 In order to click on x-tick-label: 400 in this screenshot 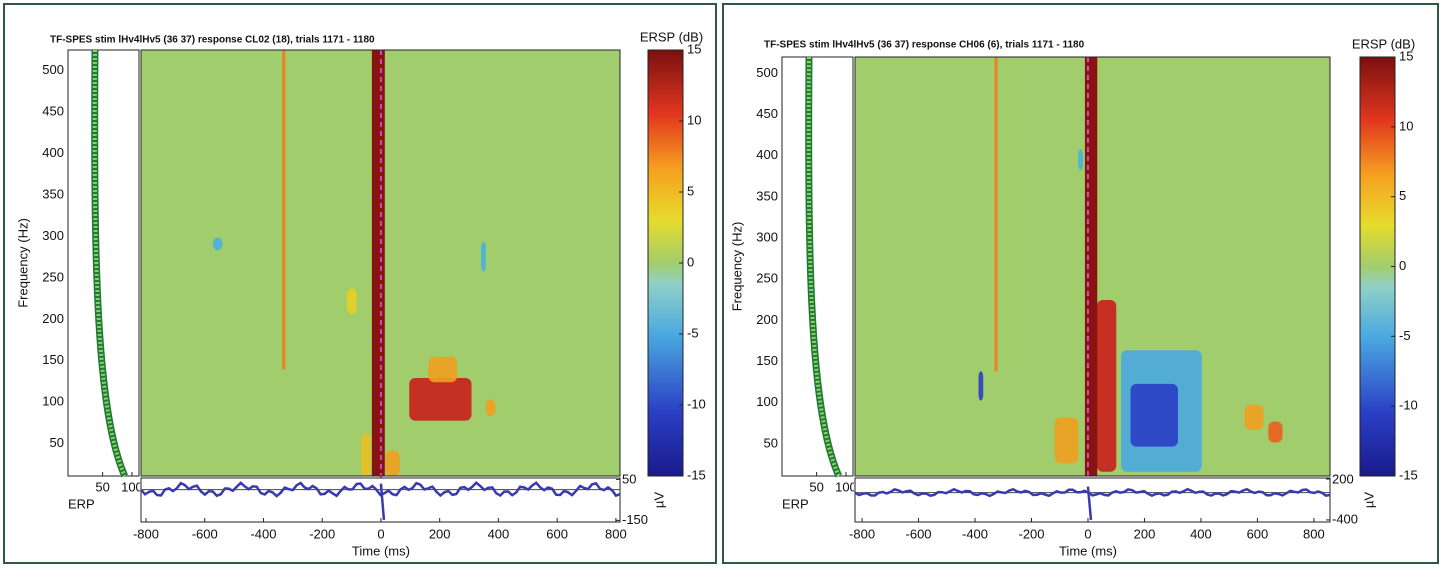, I will do `click(1201, 533)`.